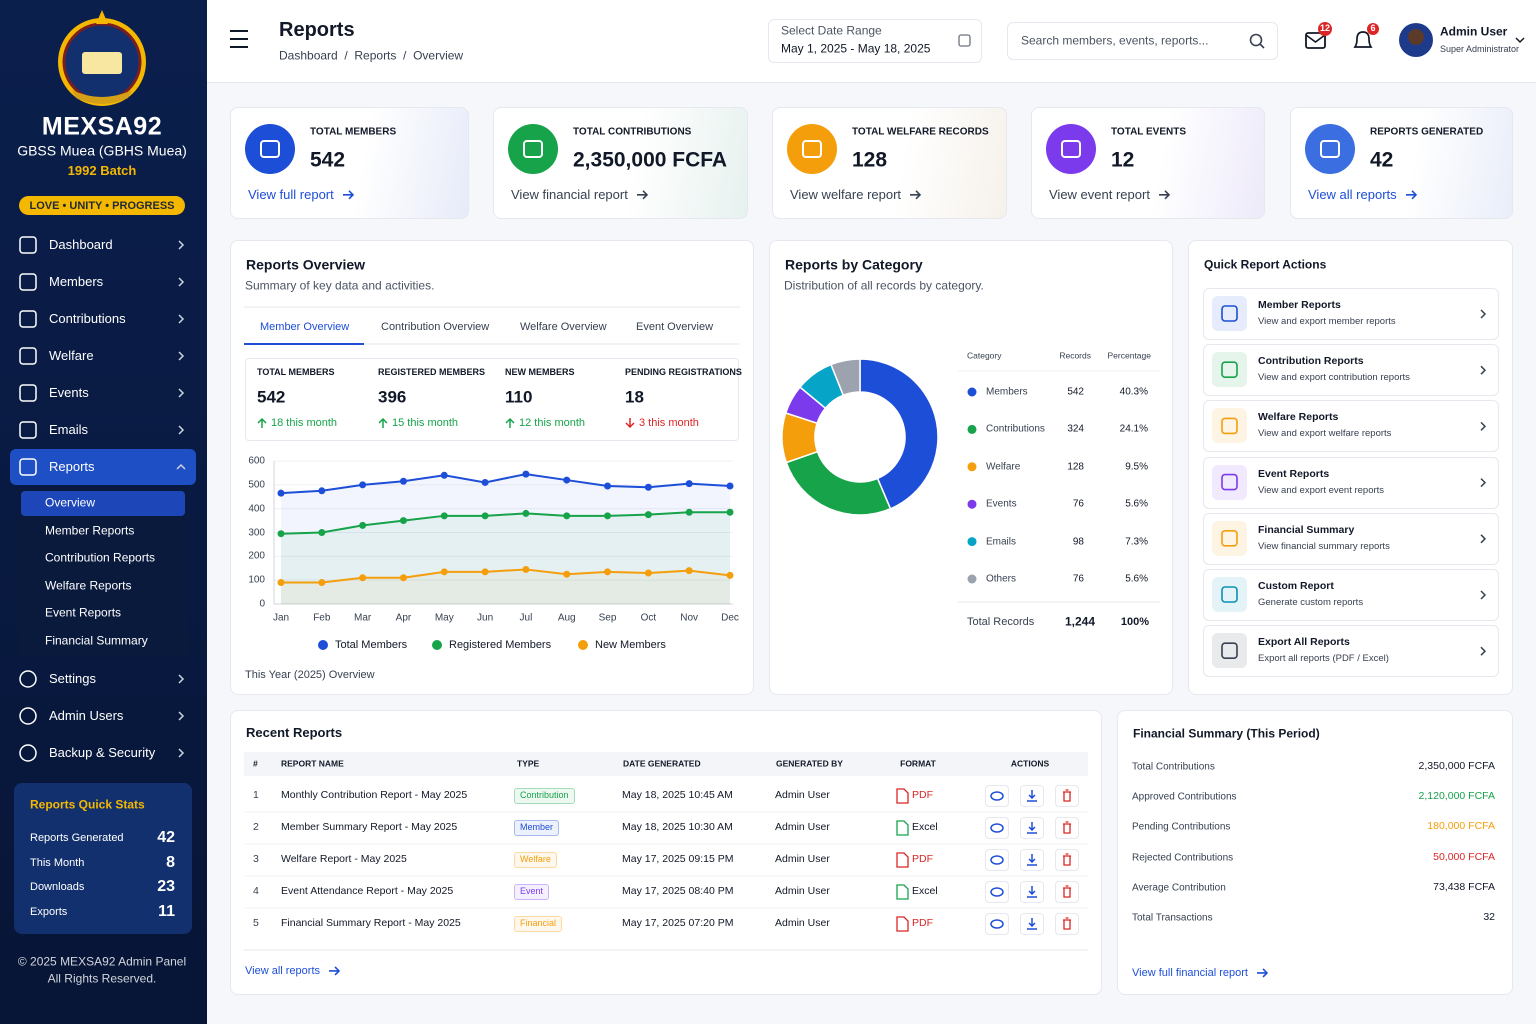 This screenshot has width=1536, height=1024. What do you see at coordinates (294, 732) in the screenshot?
I see `panel-title: Recent Reports` at bounding box center [294, 732].